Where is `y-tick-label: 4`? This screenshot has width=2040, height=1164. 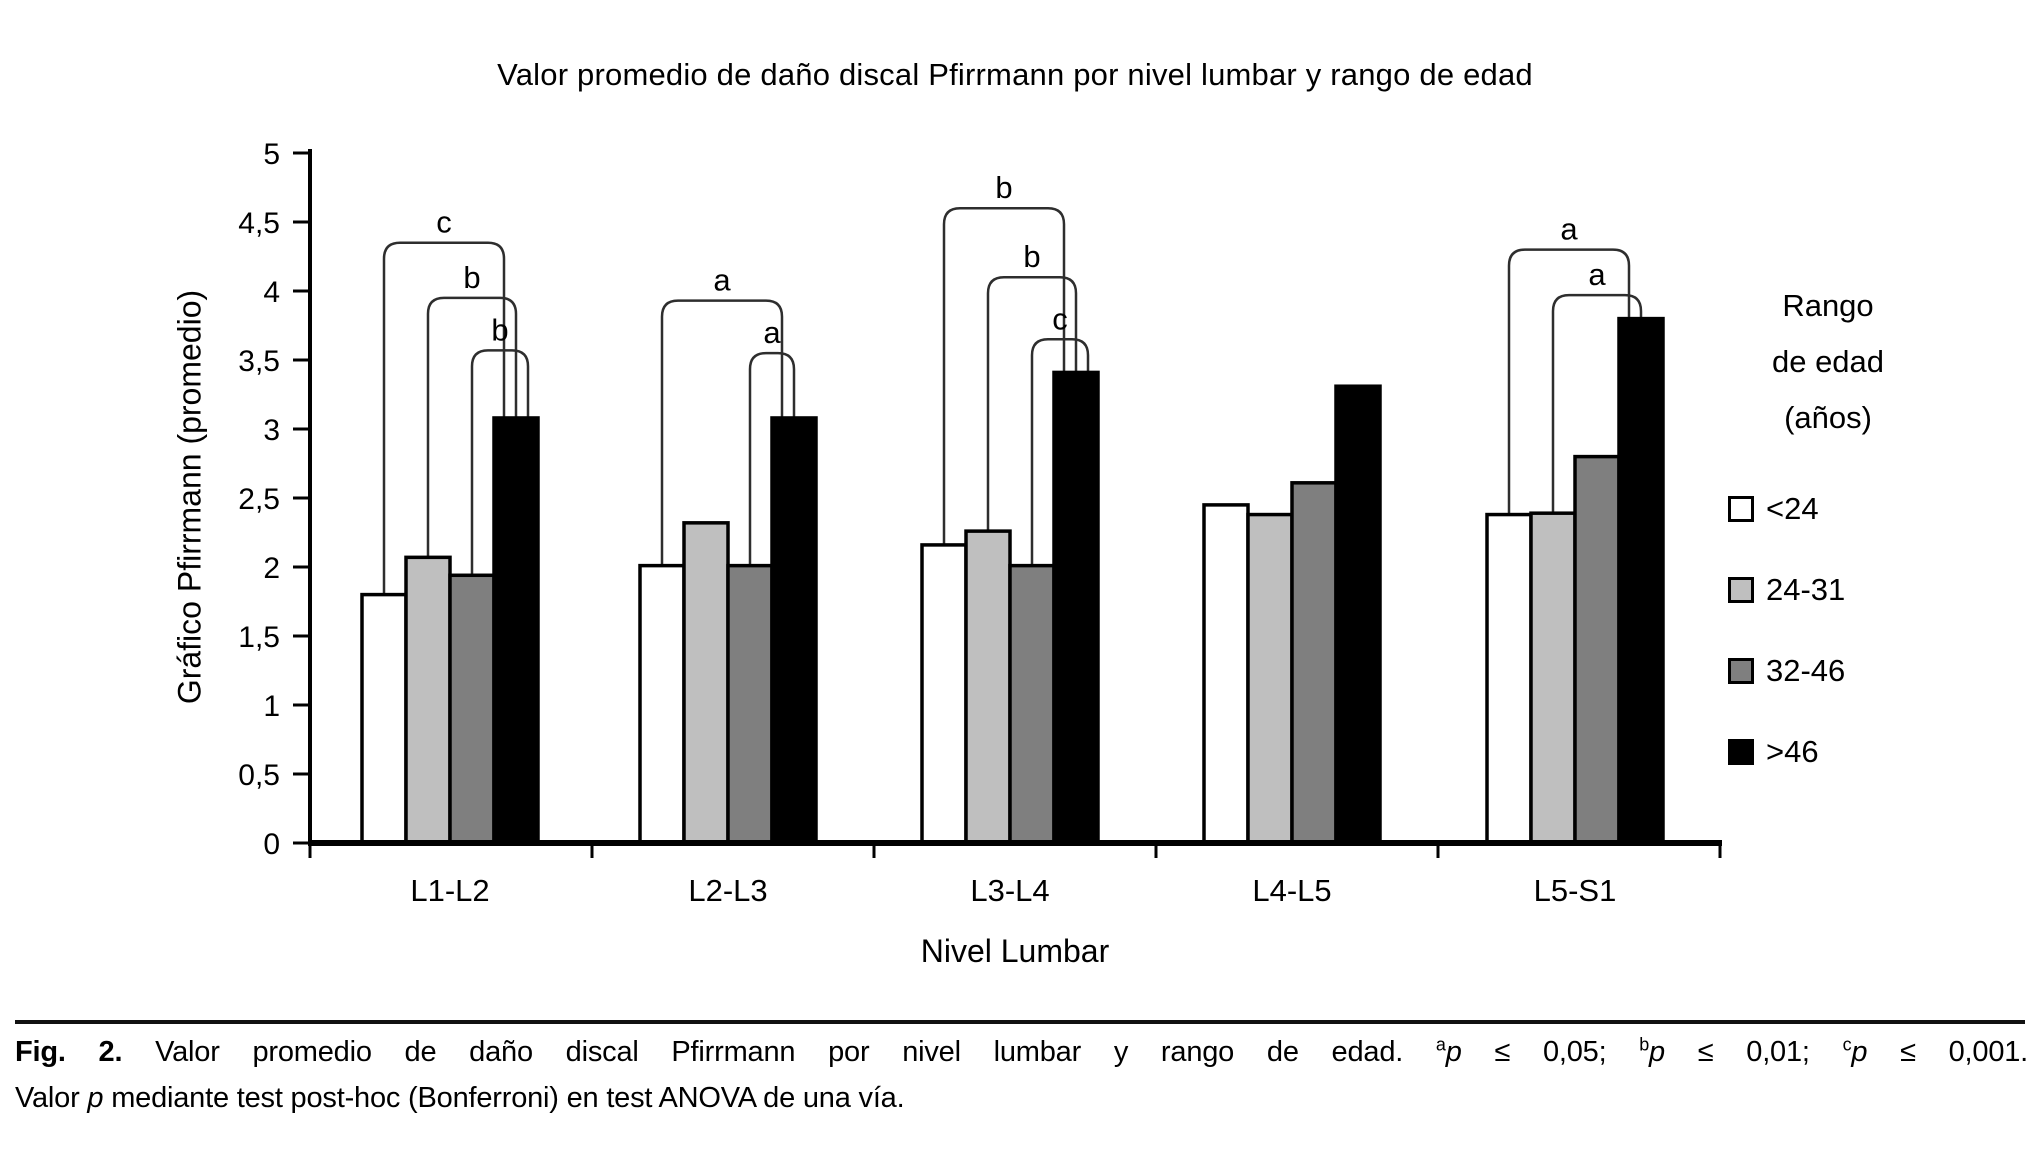
y-tick-label: 4 is located at coordinates (271, 292).